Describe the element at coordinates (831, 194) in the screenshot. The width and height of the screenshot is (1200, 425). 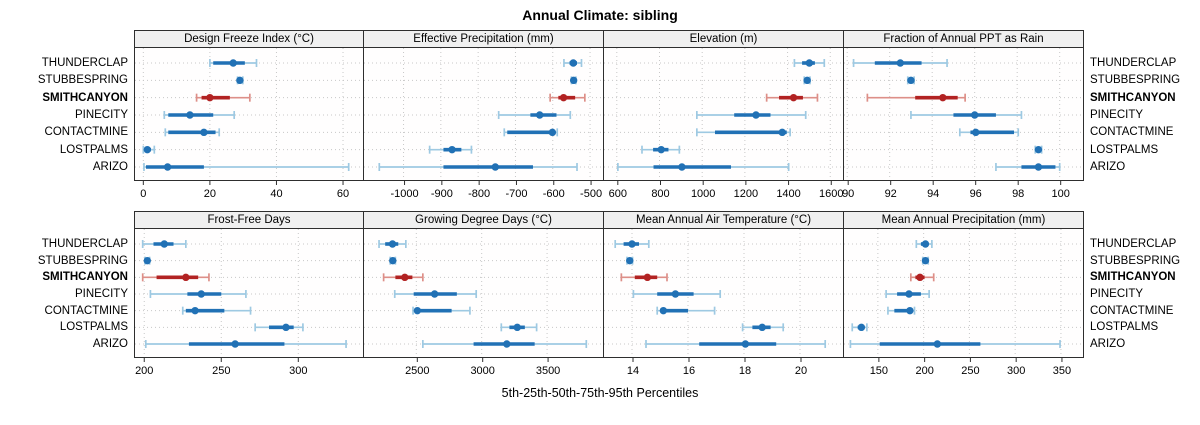
I see `tick-label: 1600` at that location.